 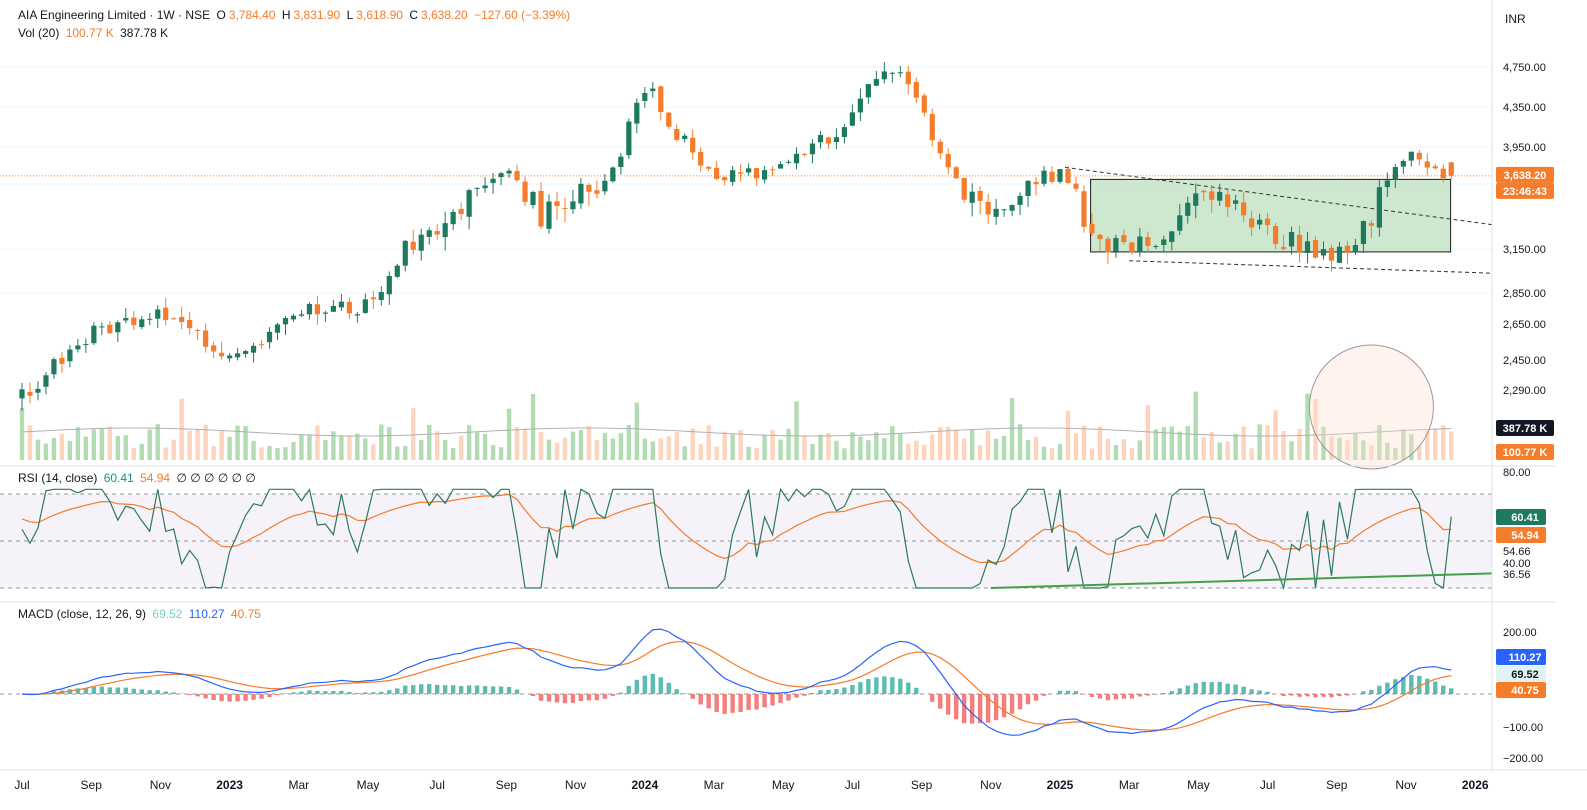 I want to click on price-tick-label: 2,450.00, so click(x=1524, y=361).